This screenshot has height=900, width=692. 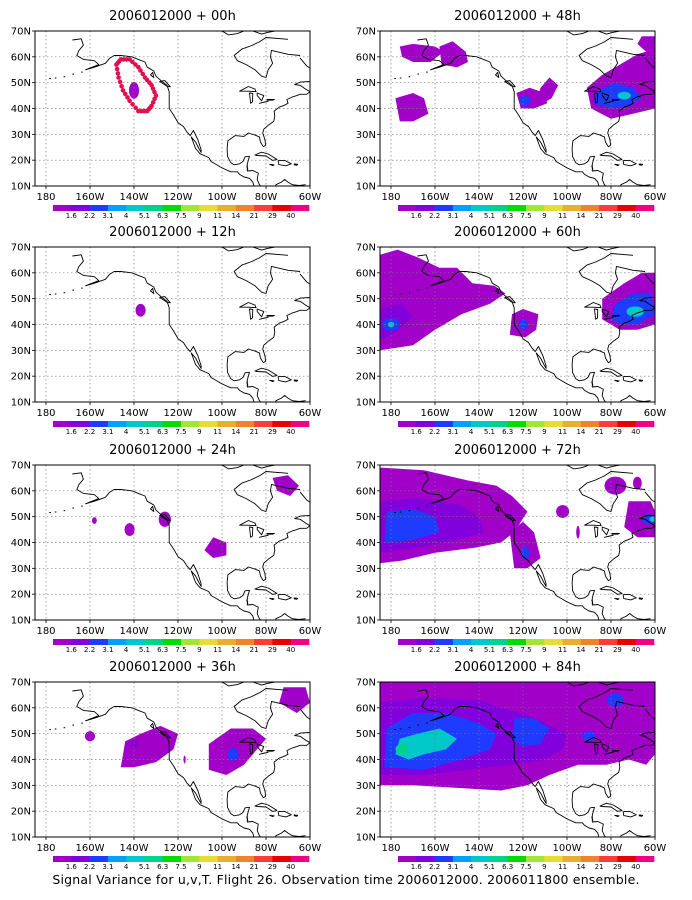 I want to click on x-tick-label: 80W, so click(x=266, y=197).